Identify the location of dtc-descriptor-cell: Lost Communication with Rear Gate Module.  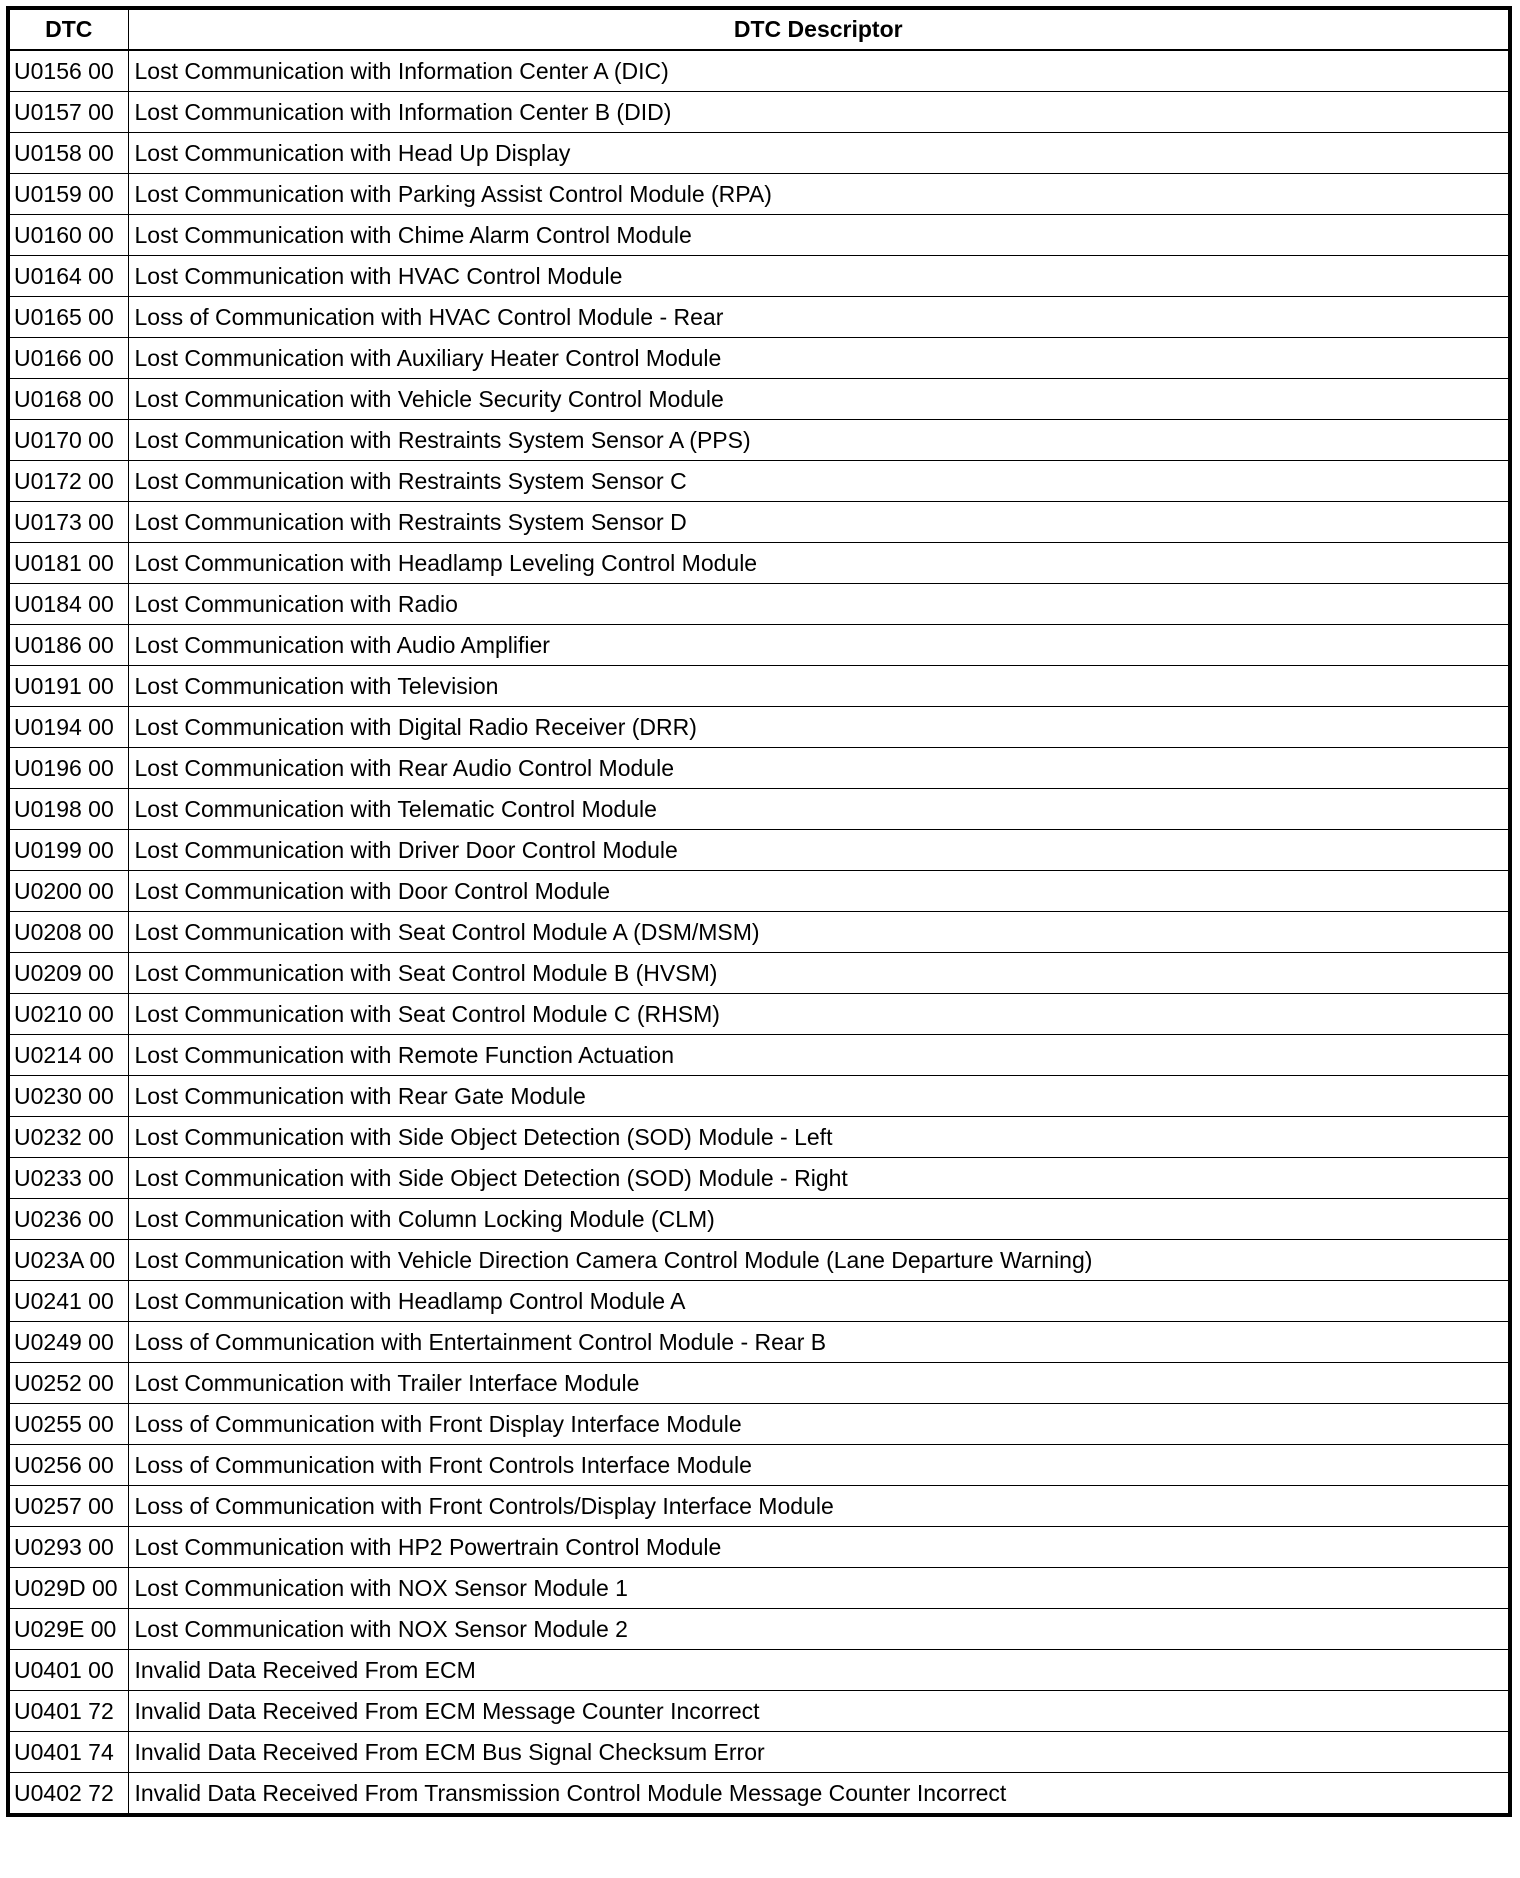
(819, 1096).